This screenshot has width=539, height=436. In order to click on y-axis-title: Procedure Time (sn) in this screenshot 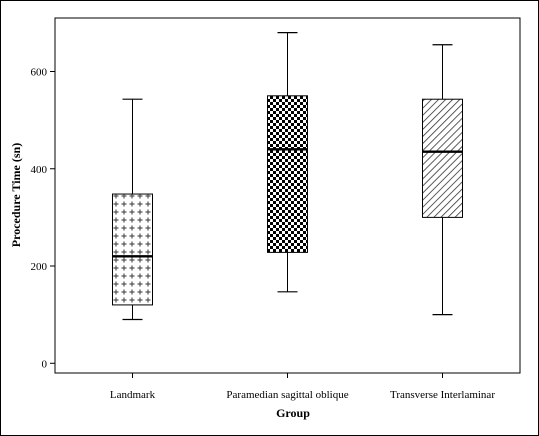, I will do `click(16, 195)`.